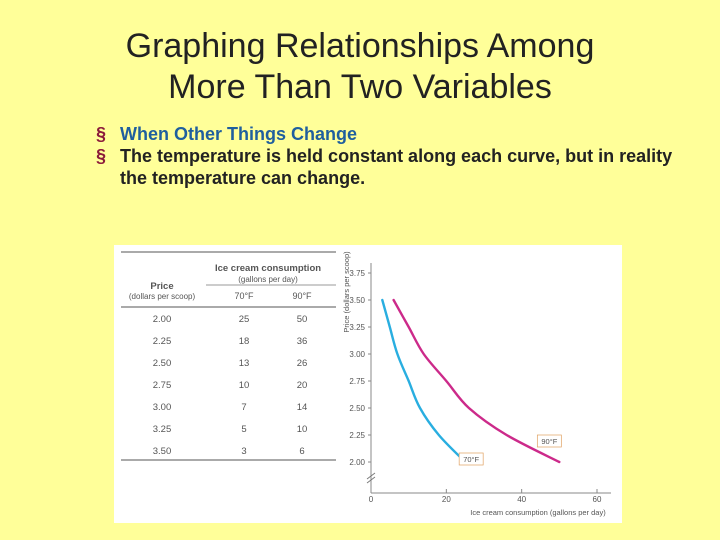  What do you see at coordinates (357, 408) in the screenshot?
I see `y-tick-label: 2.50` at bounding box center [357, 408].